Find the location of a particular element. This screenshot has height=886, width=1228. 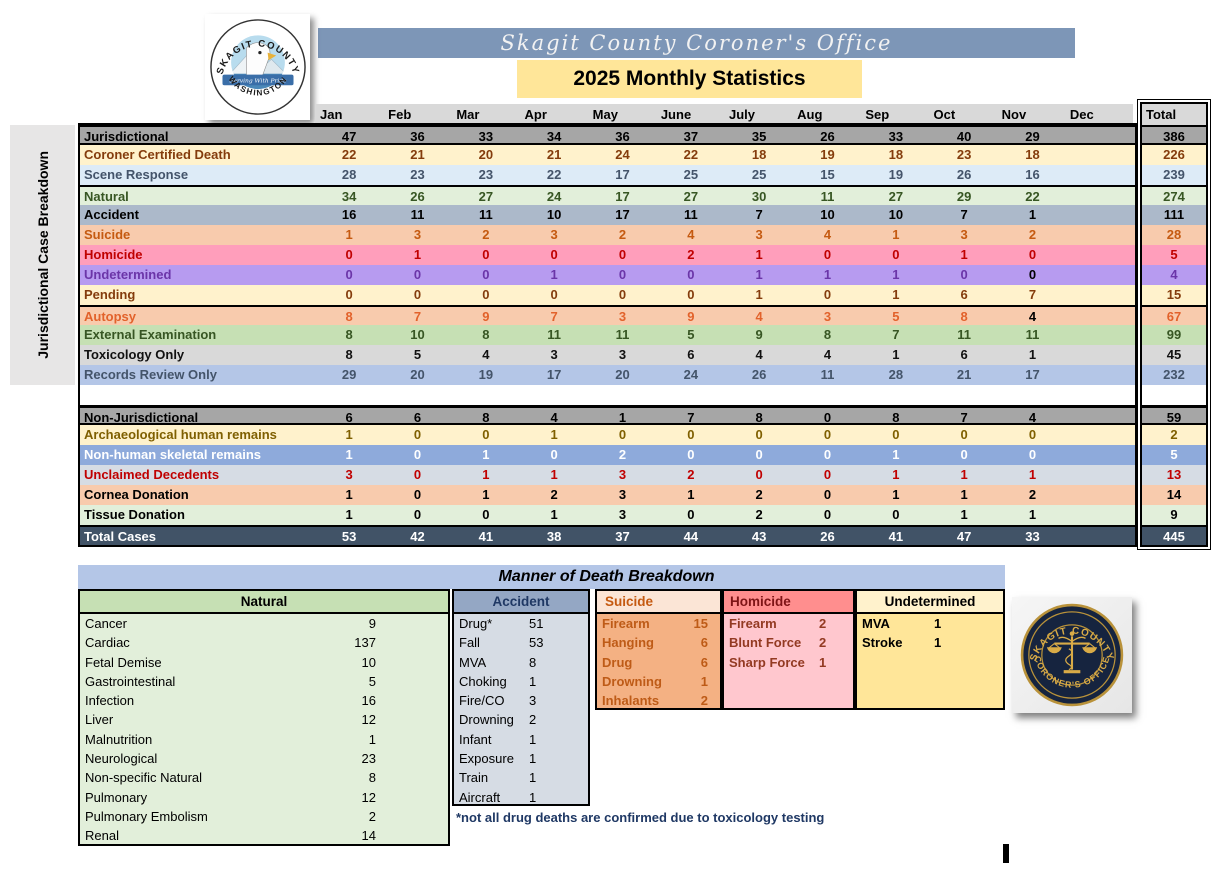

month-cell: 9 is located at coordinates (486, 316).